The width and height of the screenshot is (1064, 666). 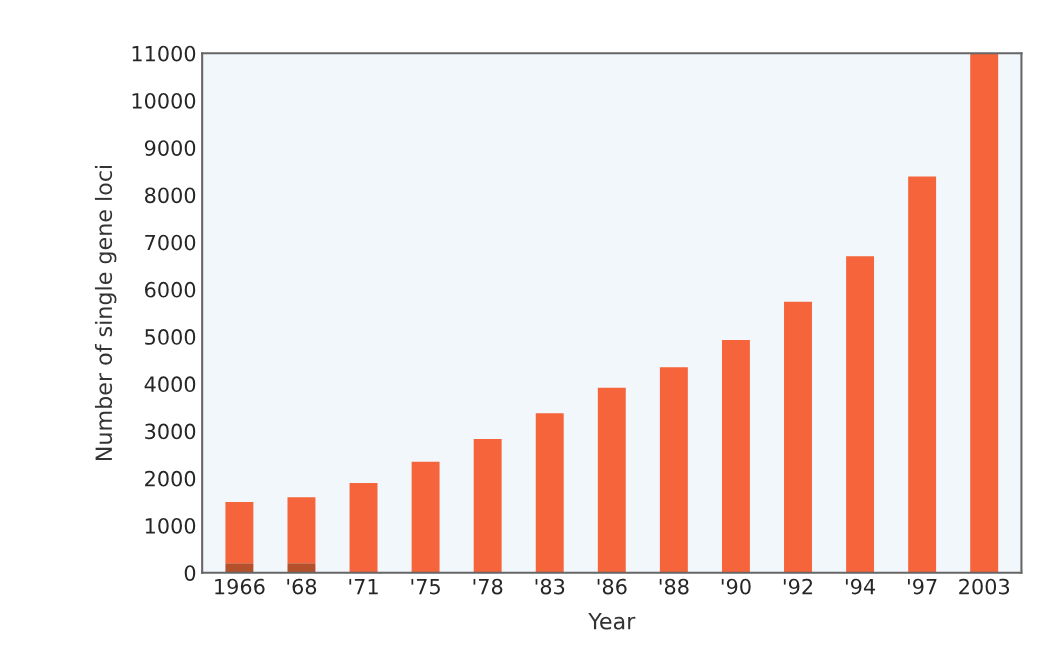 I want to click on x-tick-label: '75, so click(x=425, y=586).